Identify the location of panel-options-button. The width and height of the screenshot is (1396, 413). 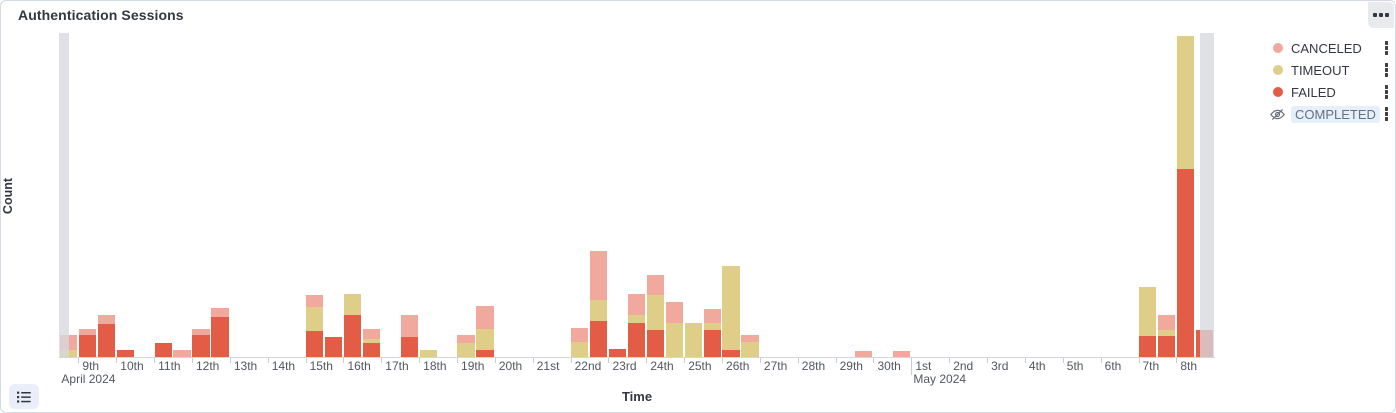
(1381, 15).